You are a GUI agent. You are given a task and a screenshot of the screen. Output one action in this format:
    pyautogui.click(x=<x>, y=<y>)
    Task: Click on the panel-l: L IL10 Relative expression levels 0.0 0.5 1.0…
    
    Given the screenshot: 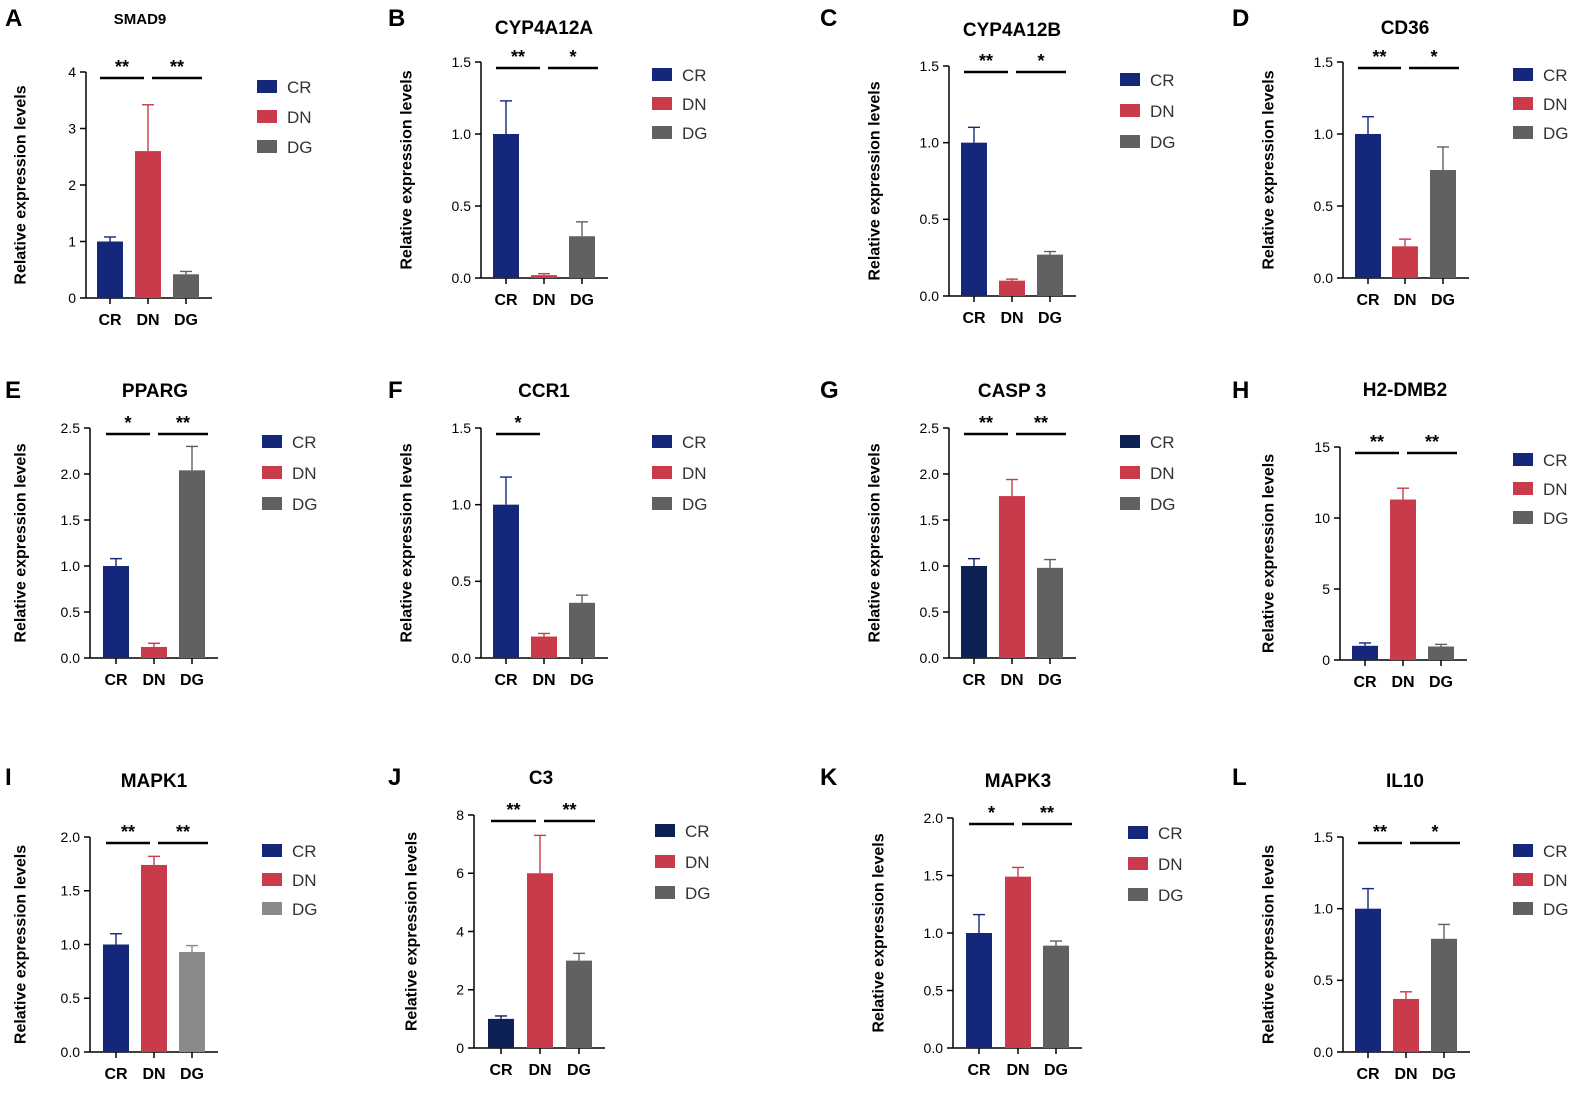 What is the action you would take?
    pyautogui.click(x=1400, y=923)
    